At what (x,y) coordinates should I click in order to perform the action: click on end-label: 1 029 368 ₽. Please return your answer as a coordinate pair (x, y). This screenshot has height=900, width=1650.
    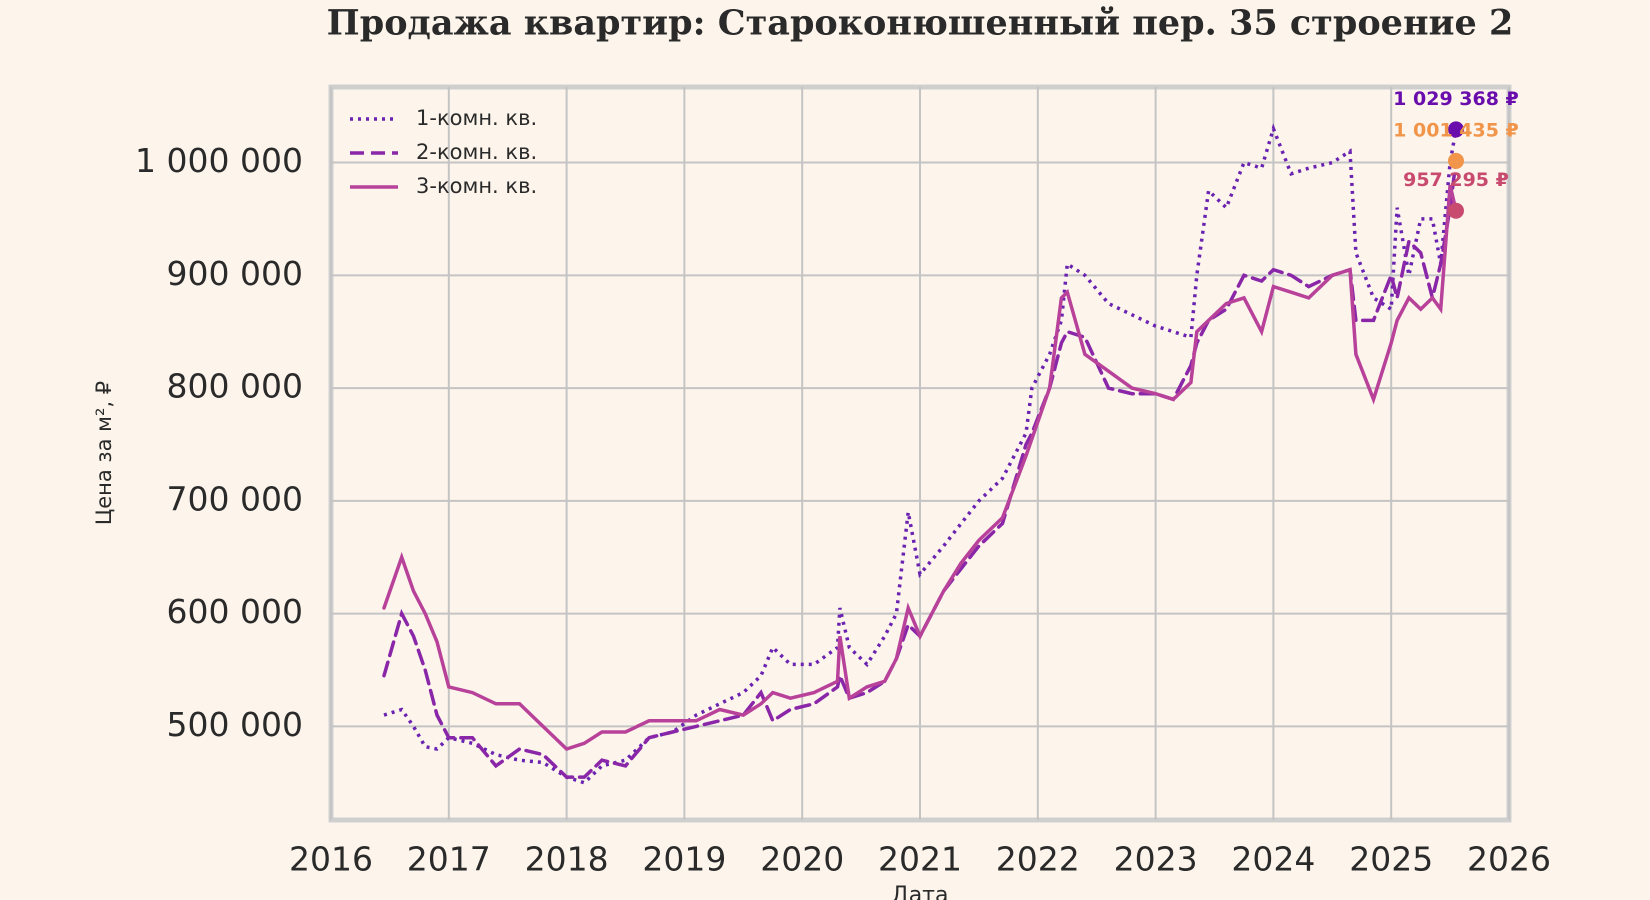
    Looking at the image, I should click on (1456, 99).